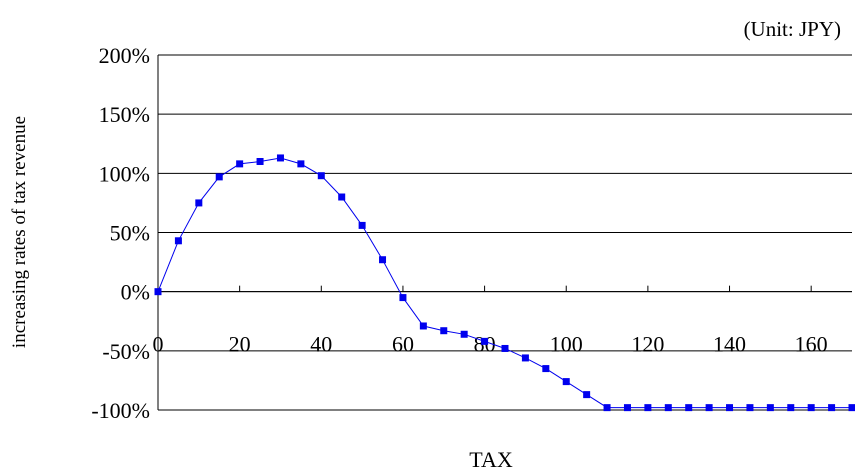 This screenshot has width=855, height=476. What do you see at coordinates (120, 410) in the screenshot?
I see `y-tick-label: -100%` at bounding box center [120, 410].